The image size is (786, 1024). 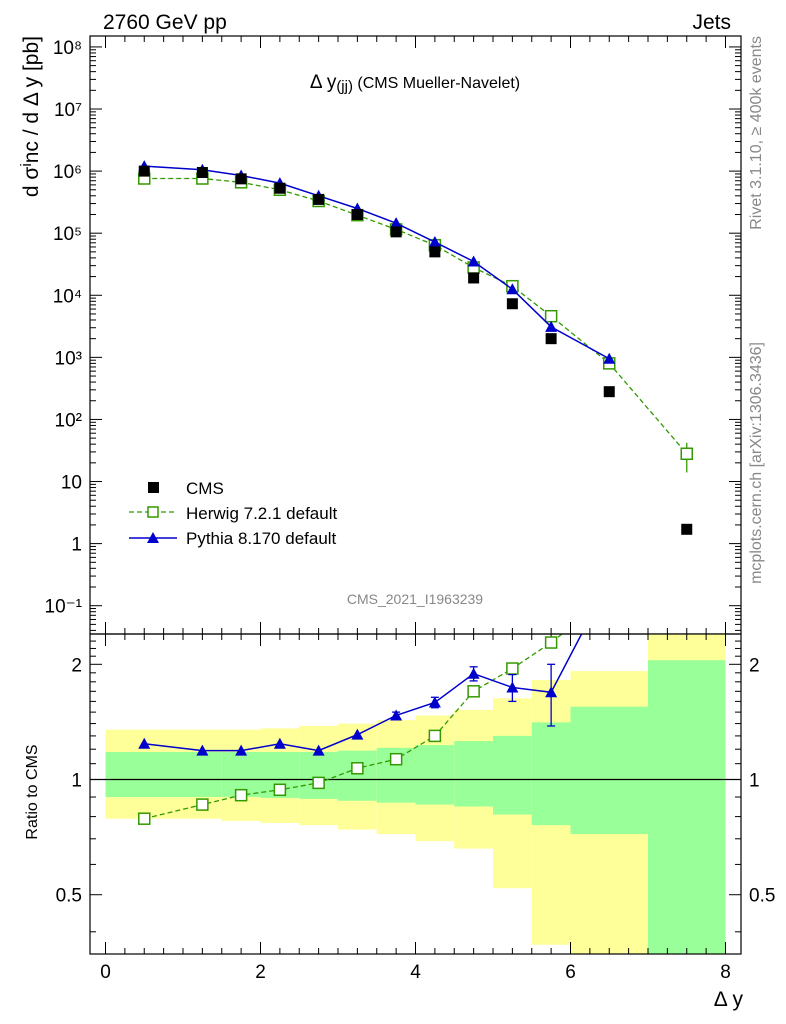 What do you see at coordinates (415, 972) in the screenshot?
I see `ratio-x-tick-label: 4` at bounding box center [415, 972].